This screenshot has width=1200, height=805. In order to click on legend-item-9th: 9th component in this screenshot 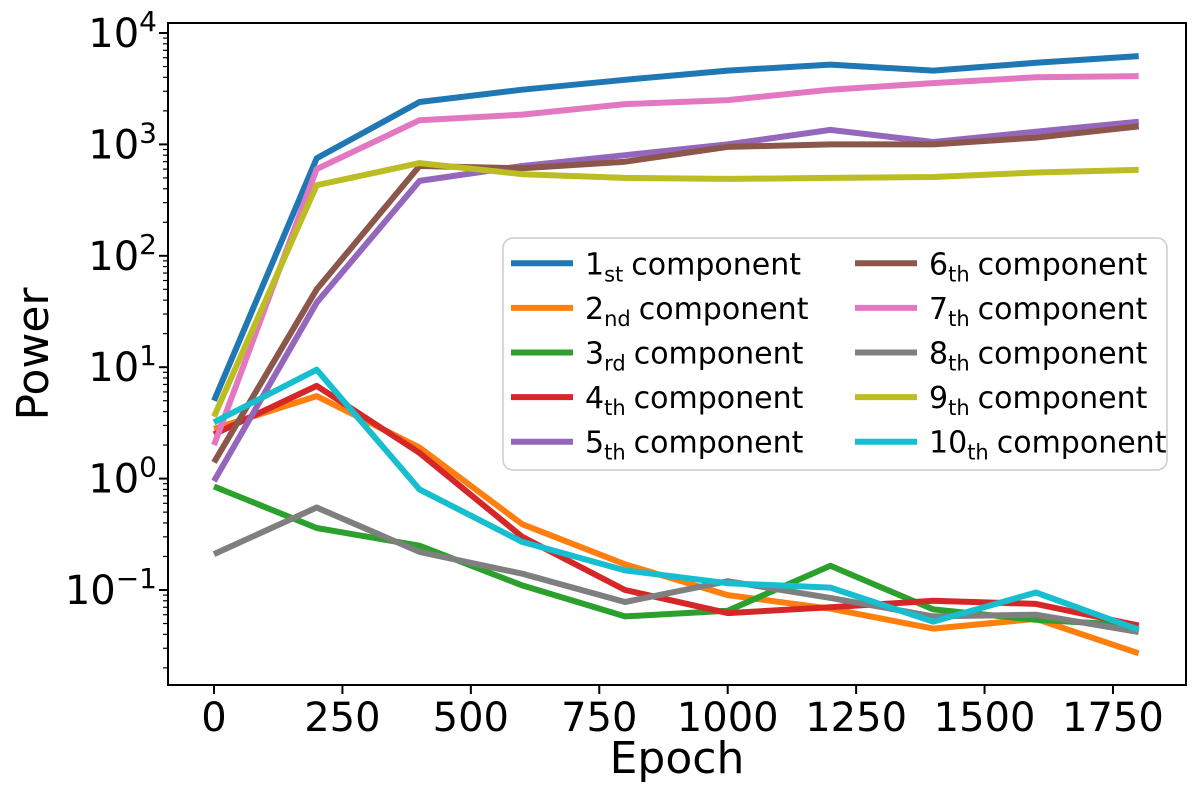, I will do `click(1001, 400)`.